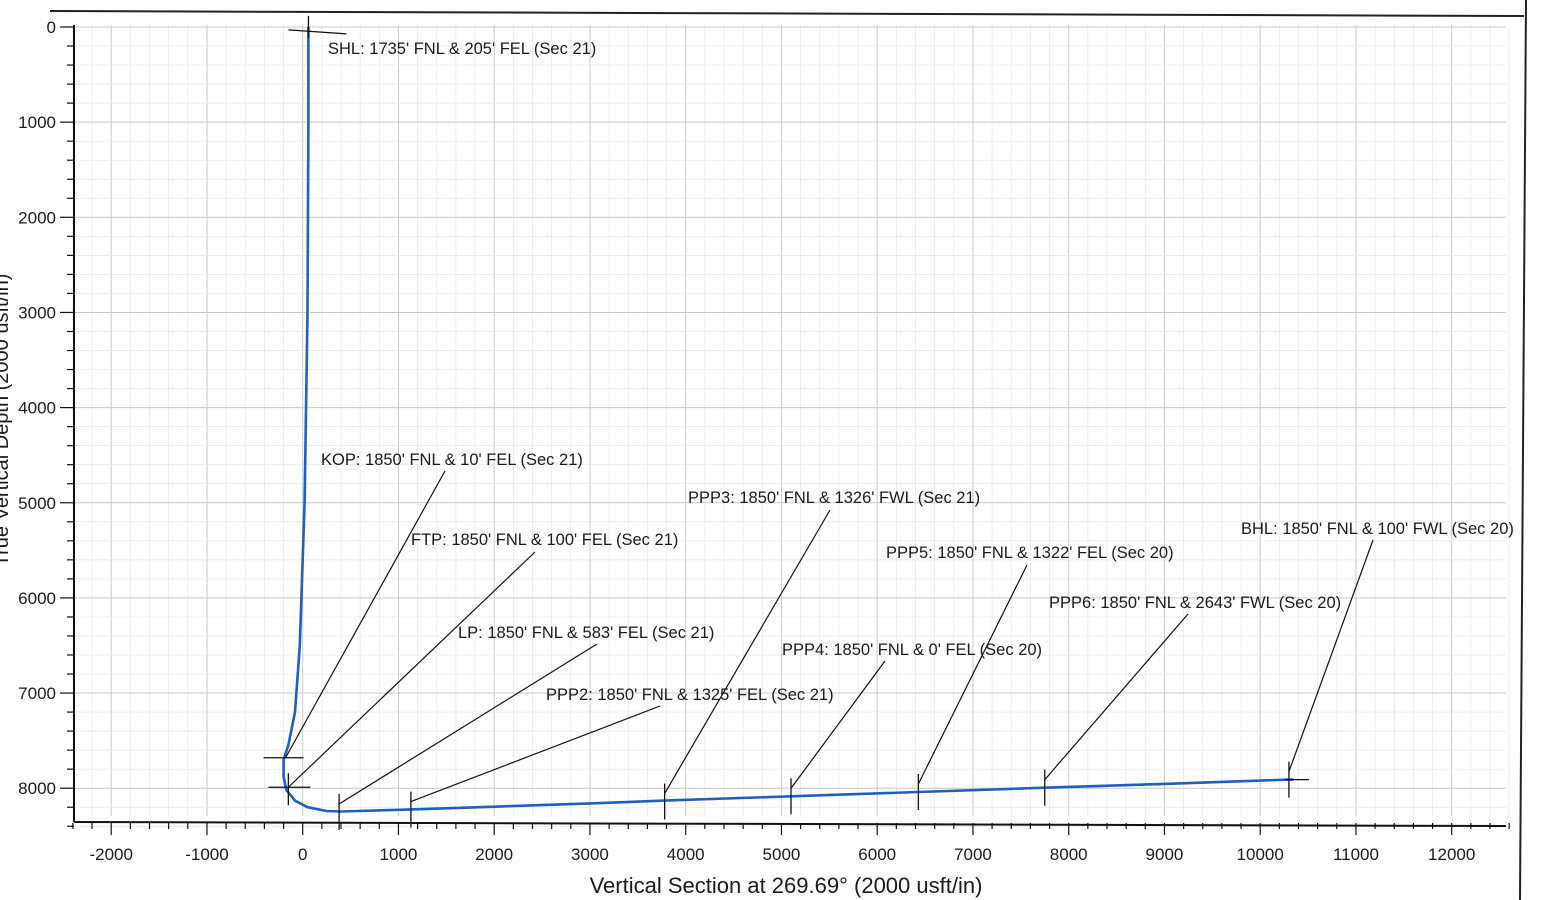  Describe the element at coordinates (37, 788) in the screenshot. I see `y-tick-label: 8000` at that location.